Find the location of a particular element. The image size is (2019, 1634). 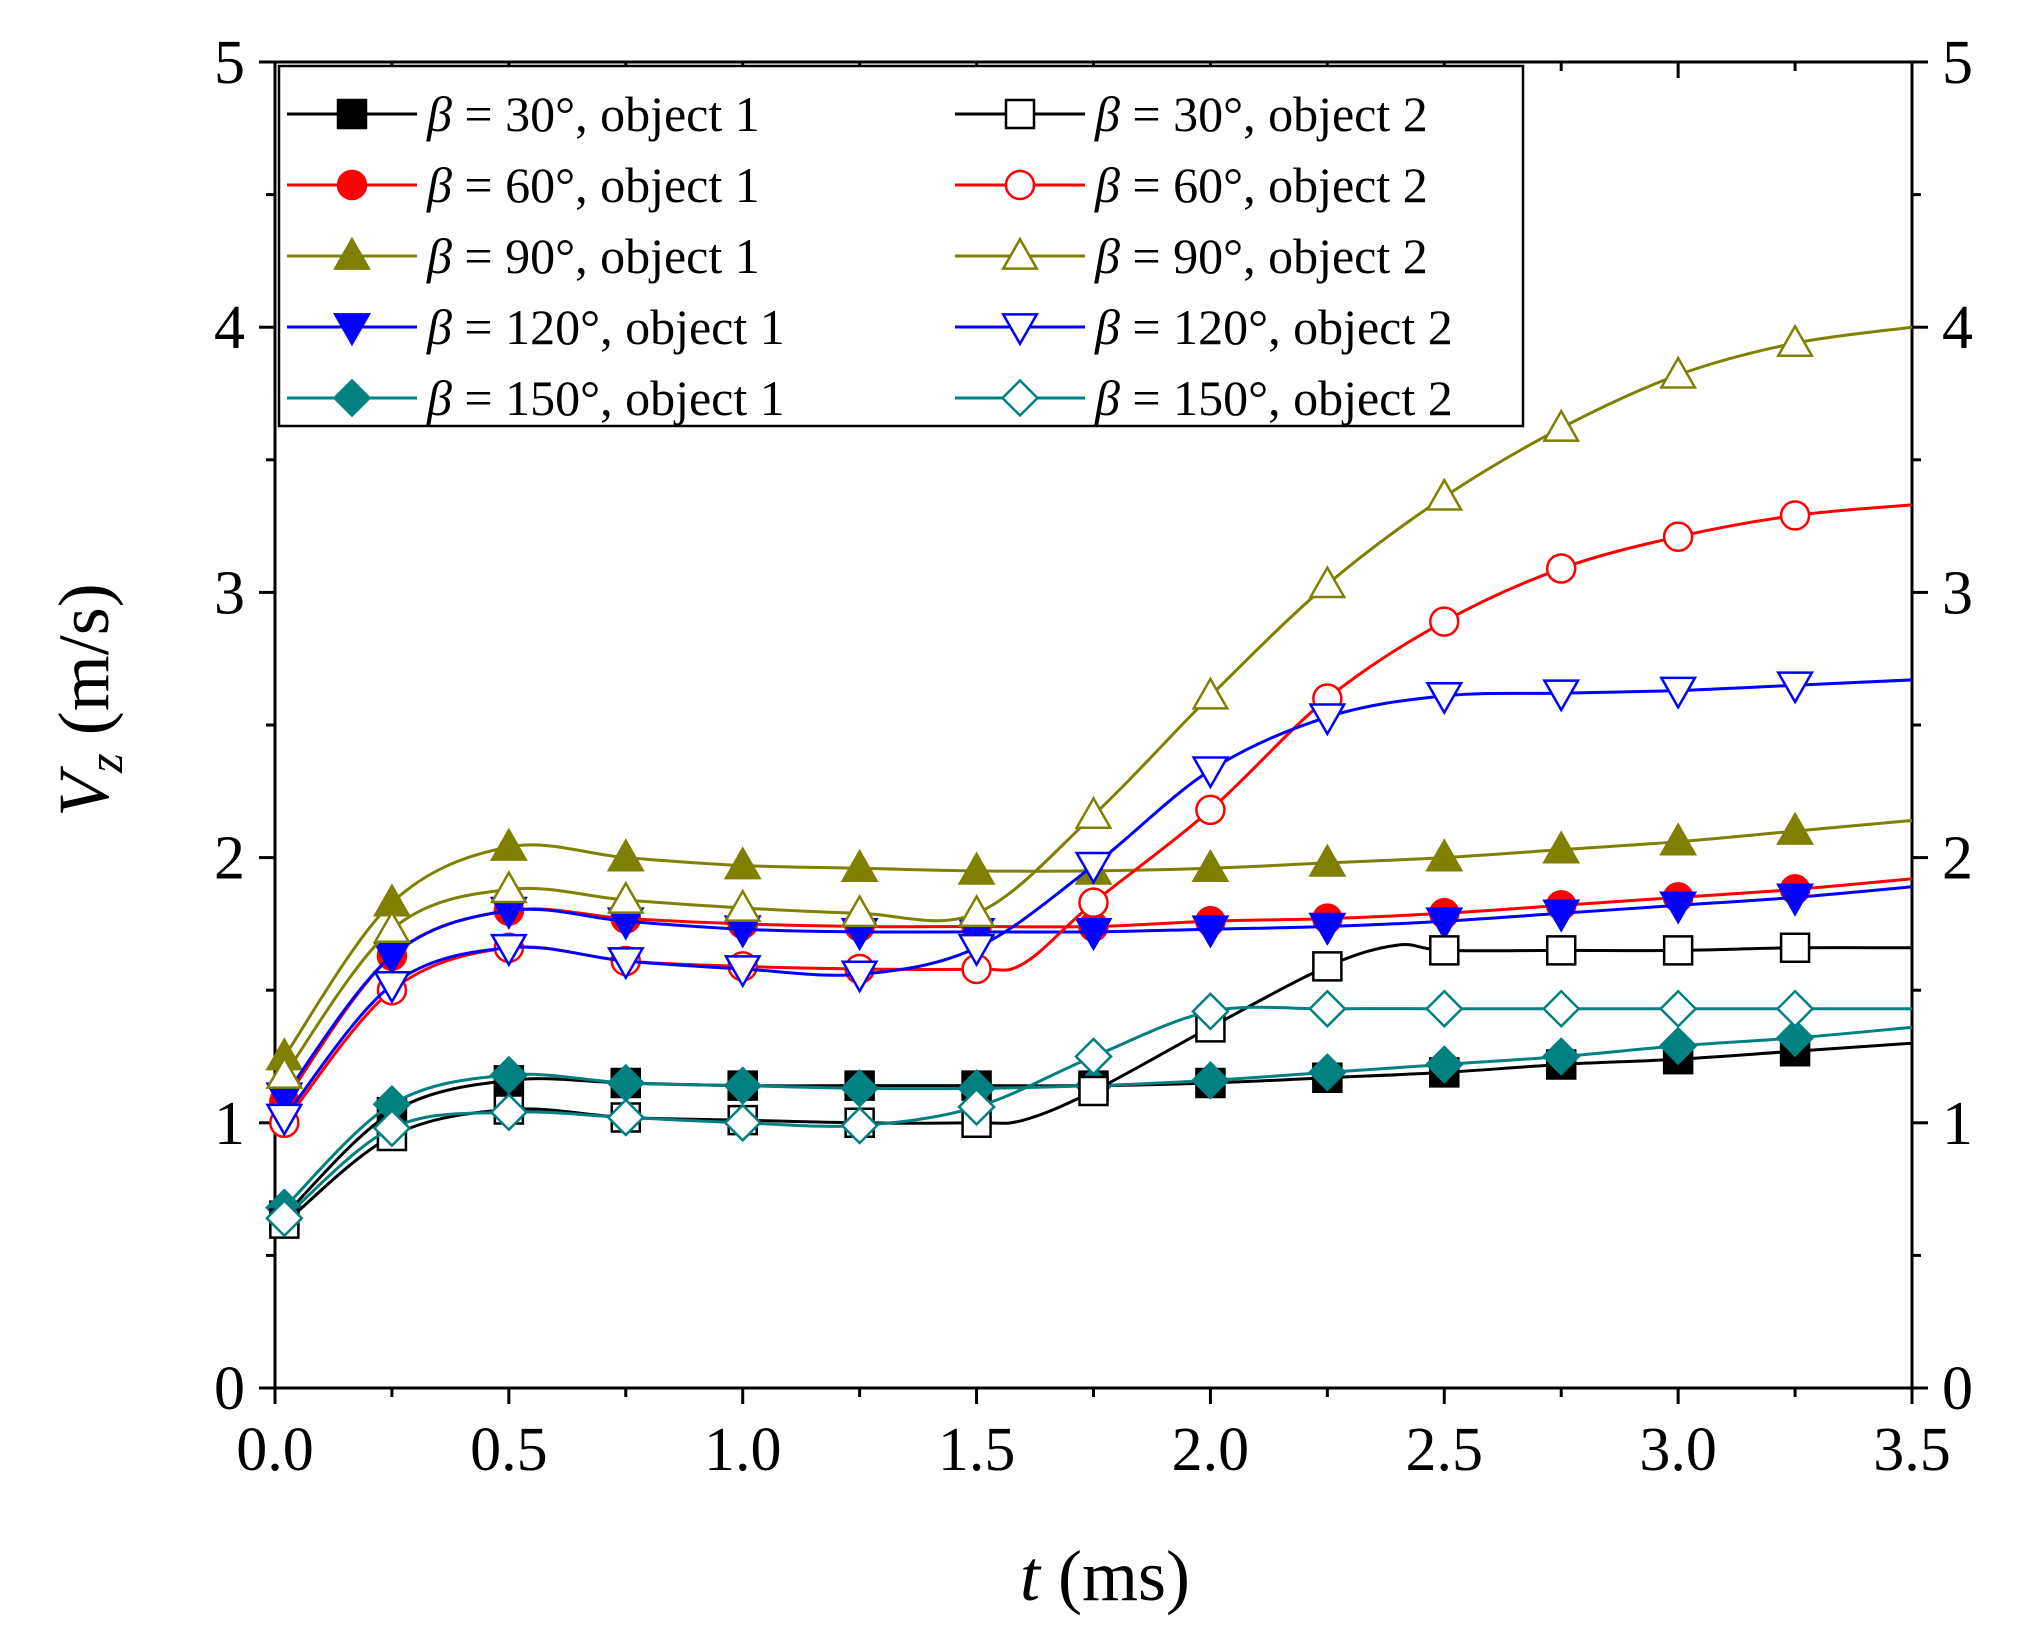

legend-label-rest: = 30°, object 2 is located at coordinates (1274, 114).